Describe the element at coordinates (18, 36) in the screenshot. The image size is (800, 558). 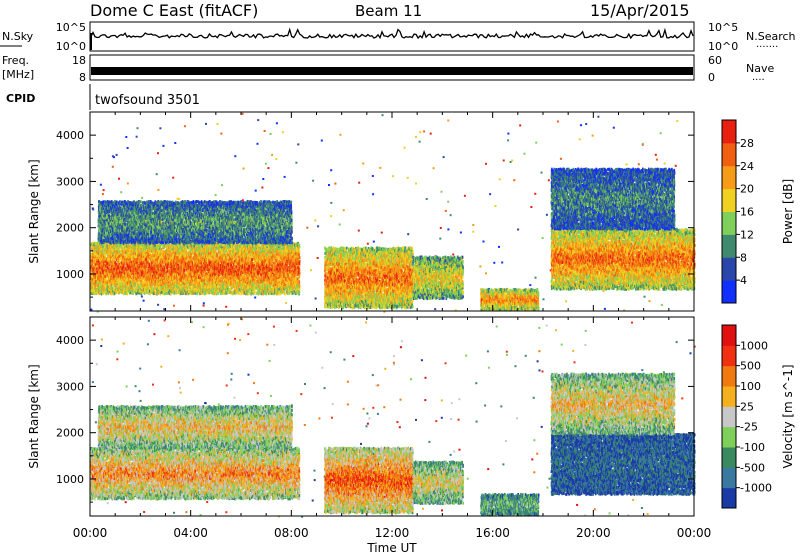
I see `nsky-label: N.Sky` at that location.